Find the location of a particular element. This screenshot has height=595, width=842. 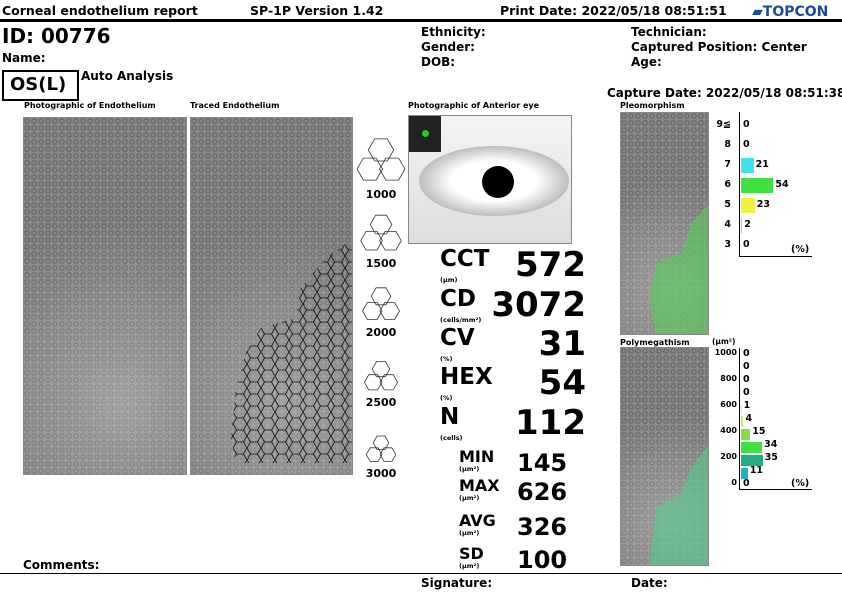

density-label: 2500 is located at coordinates (381, 402).